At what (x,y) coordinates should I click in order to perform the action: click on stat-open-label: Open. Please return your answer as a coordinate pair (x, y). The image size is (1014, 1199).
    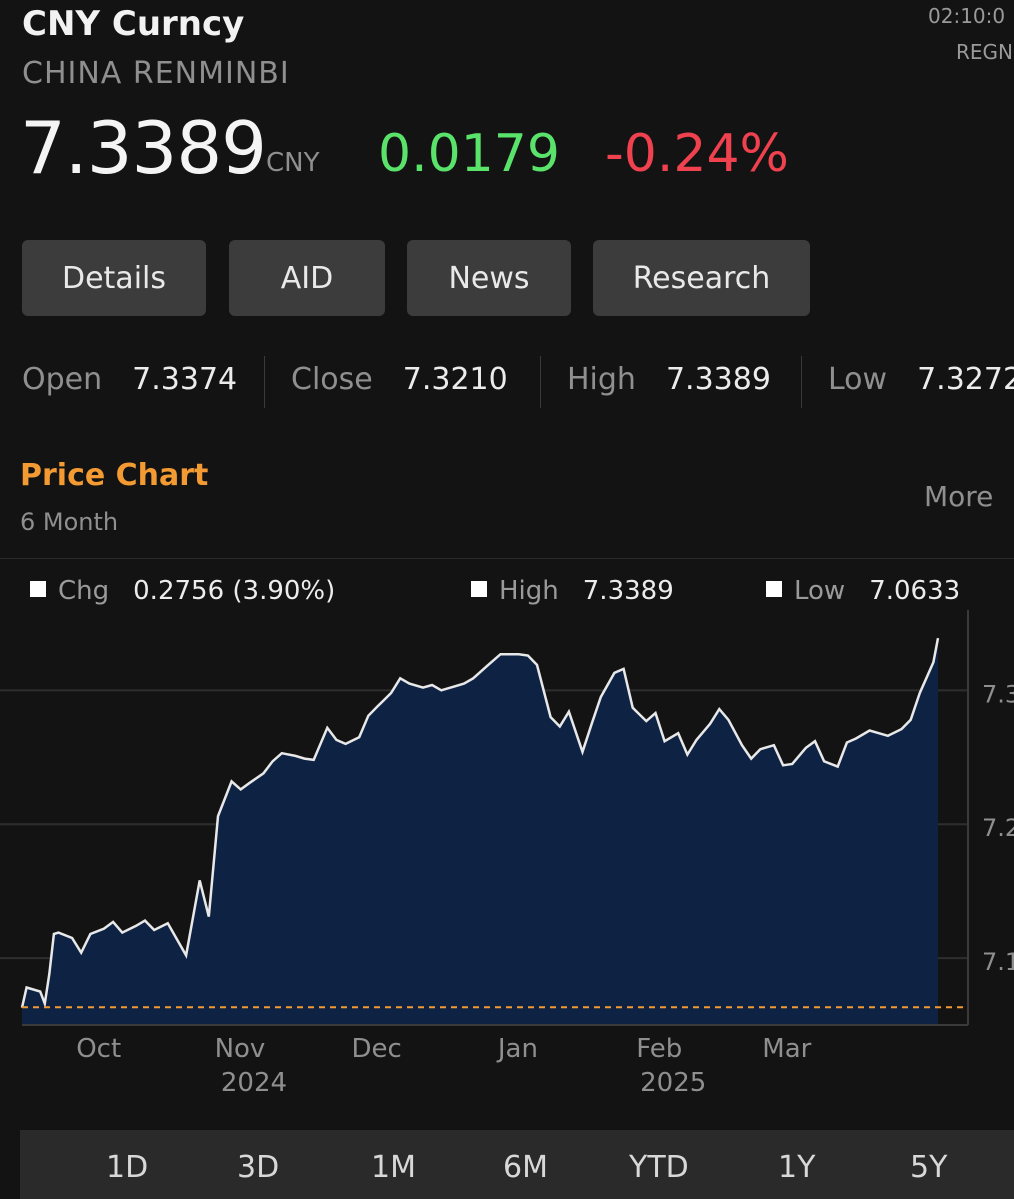
    Looking at the image, I should click on (62, 379).